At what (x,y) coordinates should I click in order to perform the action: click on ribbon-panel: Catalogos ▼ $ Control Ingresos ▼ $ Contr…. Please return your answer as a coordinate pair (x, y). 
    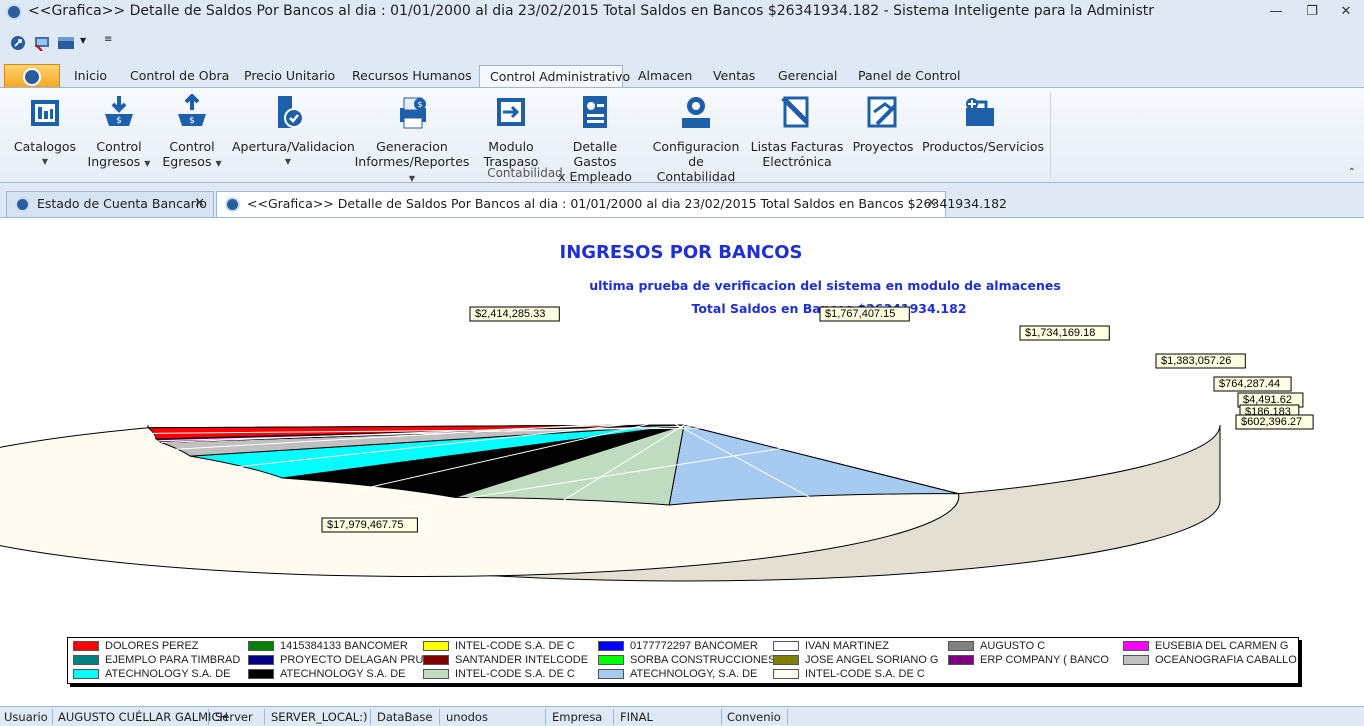
    Looking at the image, I should click on (682, 136).